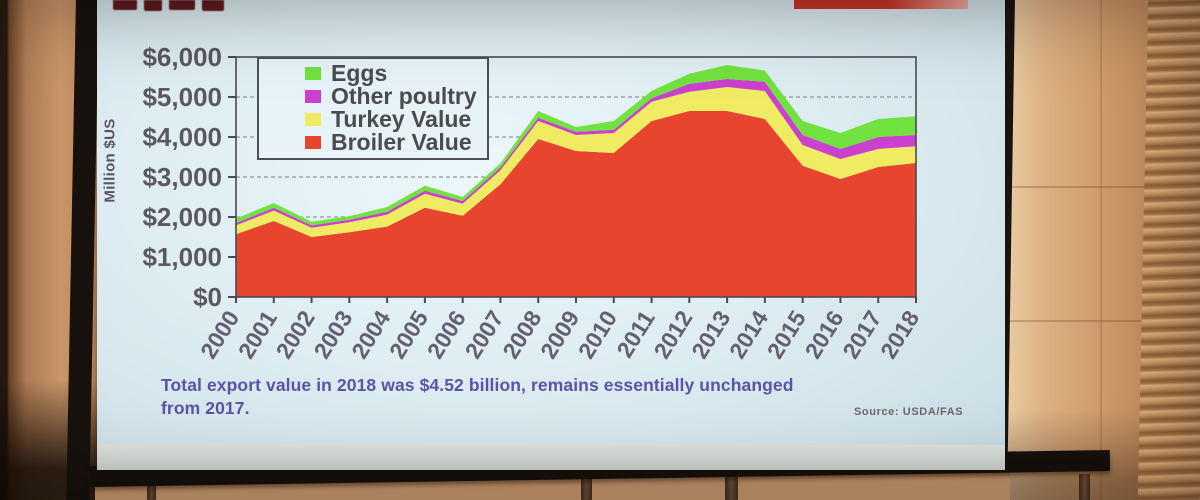 This screenshot has width=1200, height=500. Describe the element at coordinates (359, 73) in the screenshot. I see `legend-label: Eggs` at that location.